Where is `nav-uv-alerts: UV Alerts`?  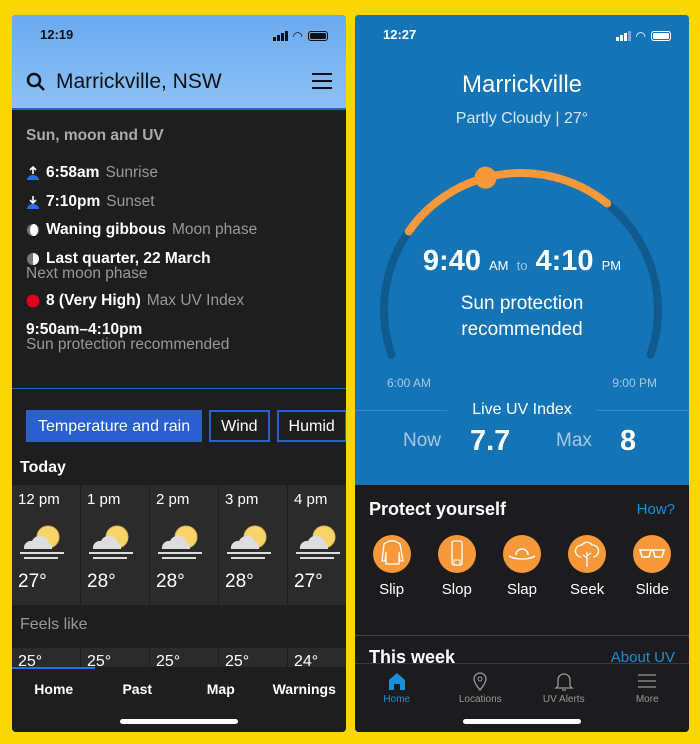
nav-uv-alerts: UV Alerts is located at coordinates (564, 698).